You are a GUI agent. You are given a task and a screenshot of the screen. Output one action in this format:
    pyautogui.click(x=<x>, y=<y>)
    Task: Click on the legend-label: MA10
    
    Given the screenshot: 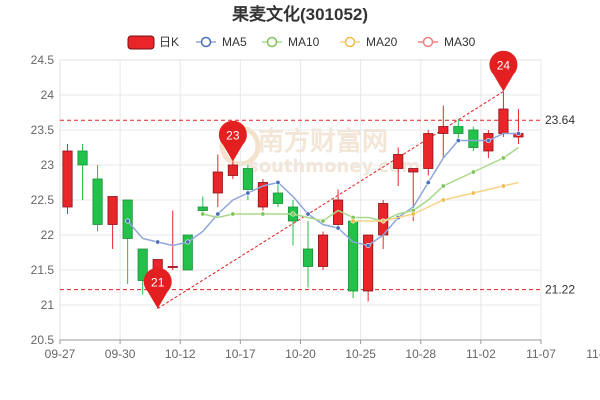 What is the action you would take?
    pyautogui.click(x=304, y=42)
    